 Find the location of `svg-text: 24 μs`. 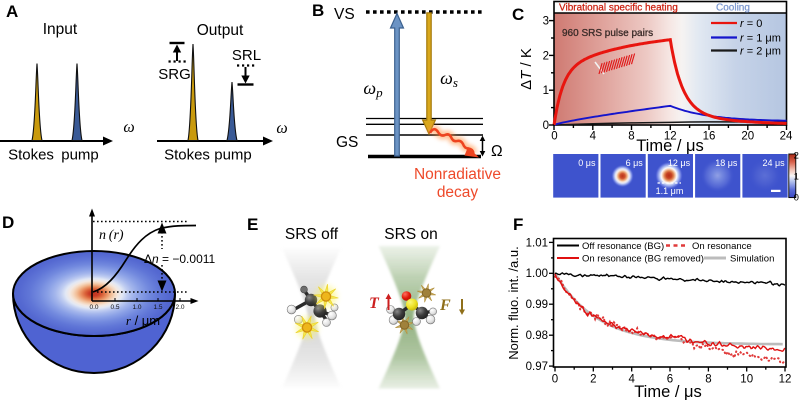

svg-text: 24 μs is located at coordinates (773, 163).